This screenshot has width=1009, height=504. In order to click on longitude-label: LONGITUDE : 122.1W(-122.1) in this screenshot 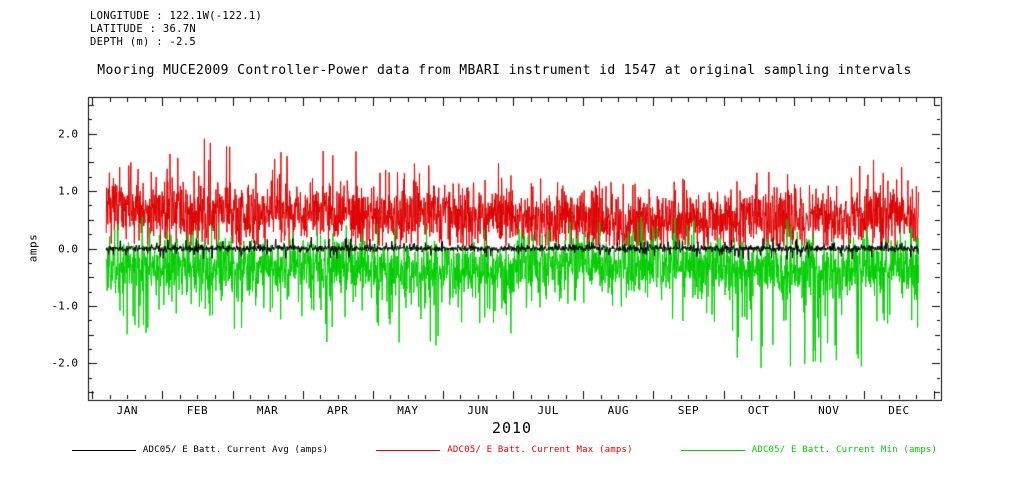, I will do `click(176, 16)`.